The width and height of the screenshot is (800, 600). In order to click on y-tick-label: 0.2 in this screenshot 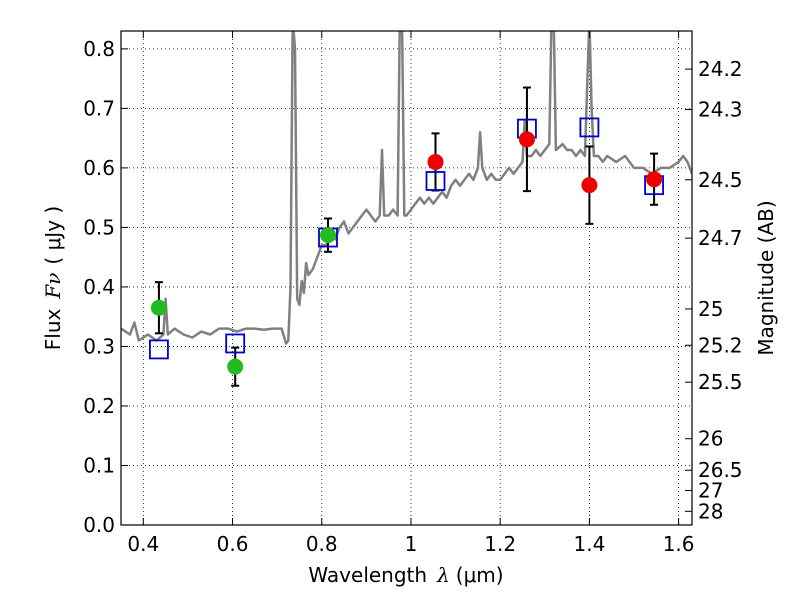, I will do `click(99, 406)`.